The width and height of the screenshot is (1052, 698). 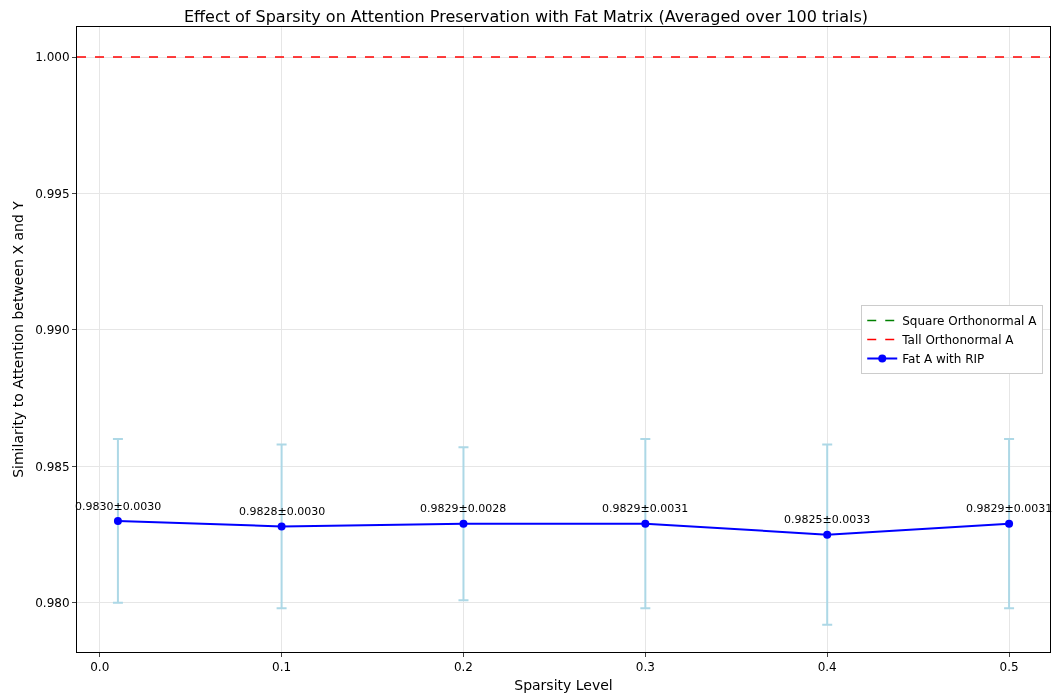 What do you see at coordinates (463, 508) in the screenshot?
I see `data-label: 0.9829±0.0028` at bounding box center [463, 508].